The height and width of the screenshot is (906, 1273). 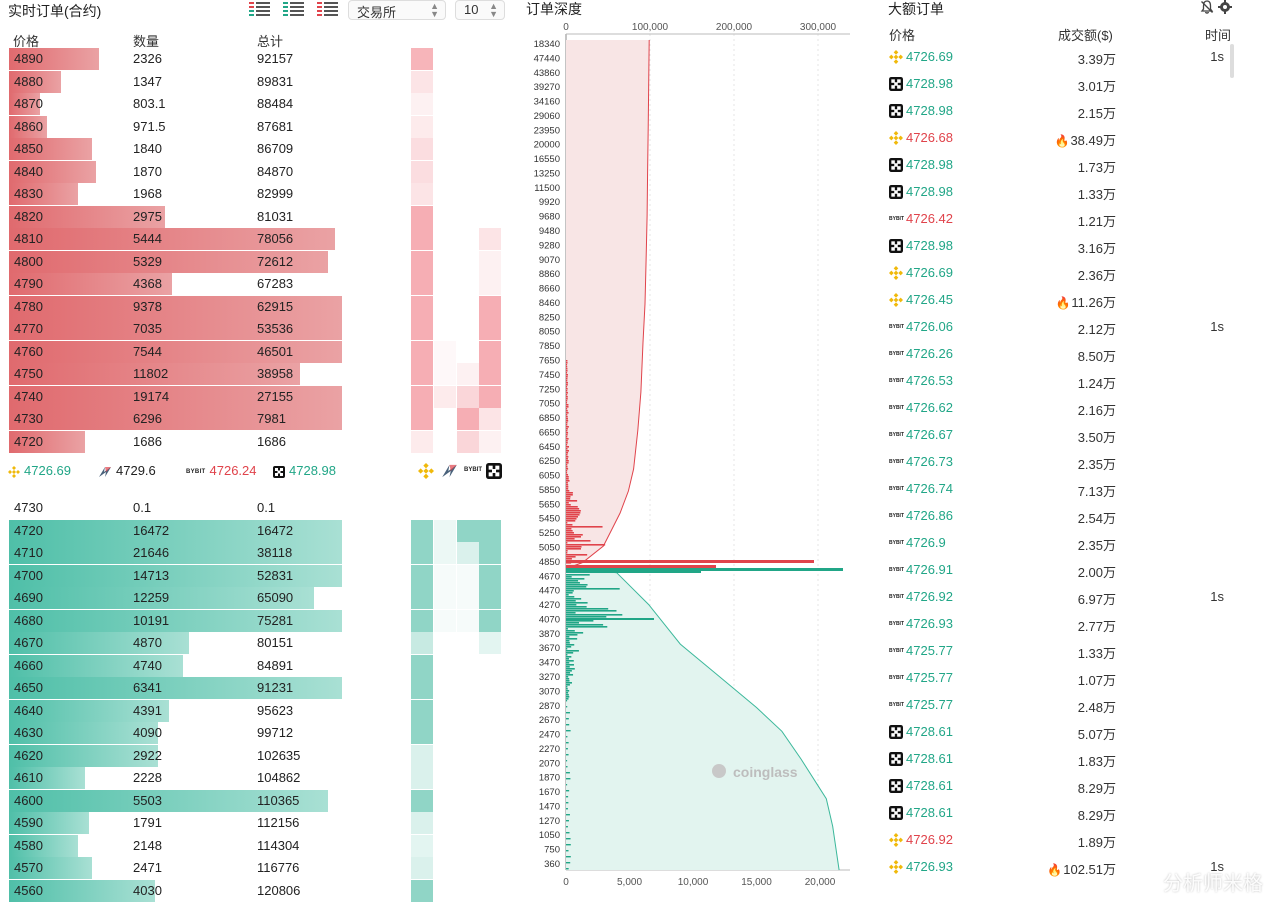 I want to click on bid-row: 4620 2922 102635, so click(x=189, y=755).